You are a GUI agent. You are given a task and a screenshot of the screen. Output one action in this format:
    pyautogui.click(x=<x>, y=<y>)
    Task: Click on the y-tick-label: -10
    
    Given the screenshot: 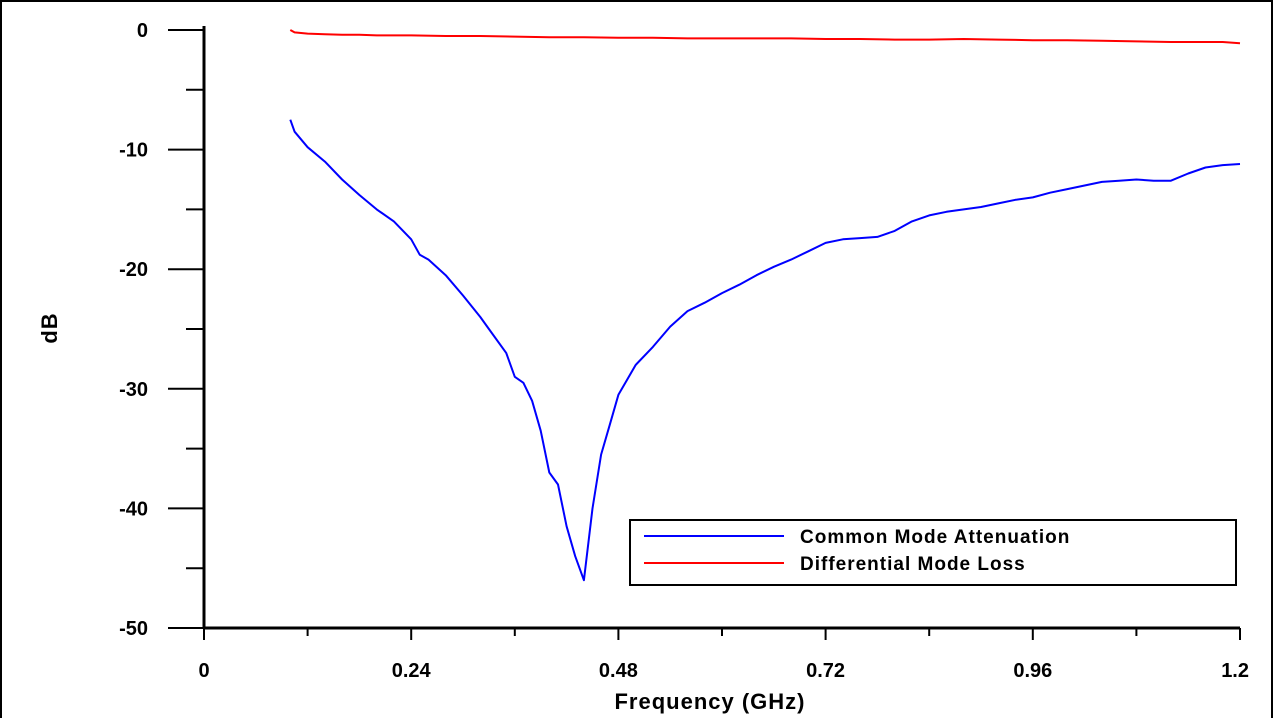 What is the action you would take?
    pyautogui.click(x=133, y=151)
    